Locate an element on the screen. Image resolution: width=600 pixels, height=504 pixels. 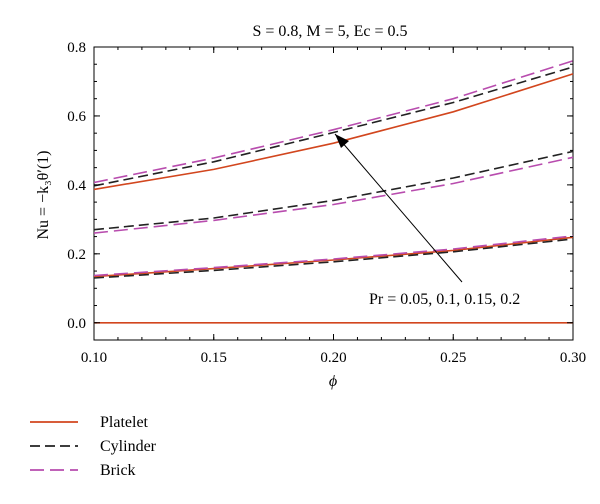
x-tick-label: 0.20 is located at coordinates (333, 358).